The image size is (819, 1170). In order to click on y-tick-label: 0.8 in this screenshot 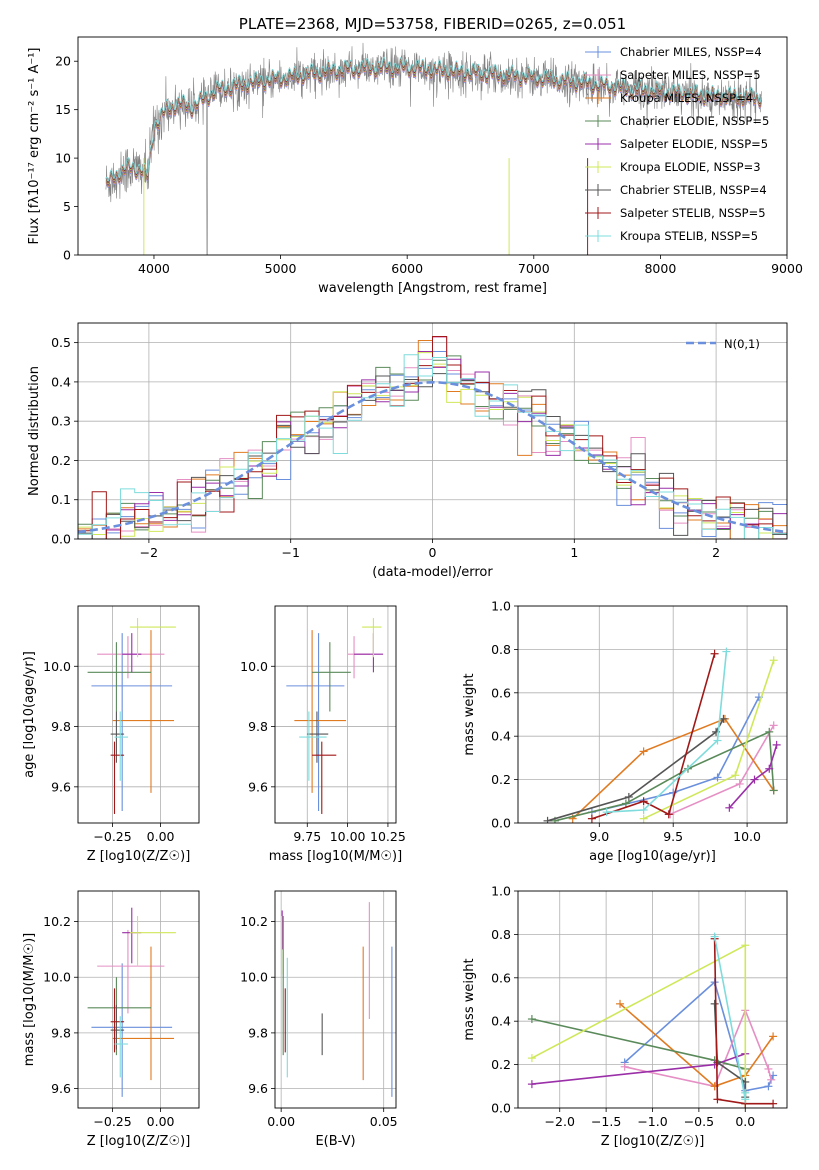, I will do `click(501, 934)`.